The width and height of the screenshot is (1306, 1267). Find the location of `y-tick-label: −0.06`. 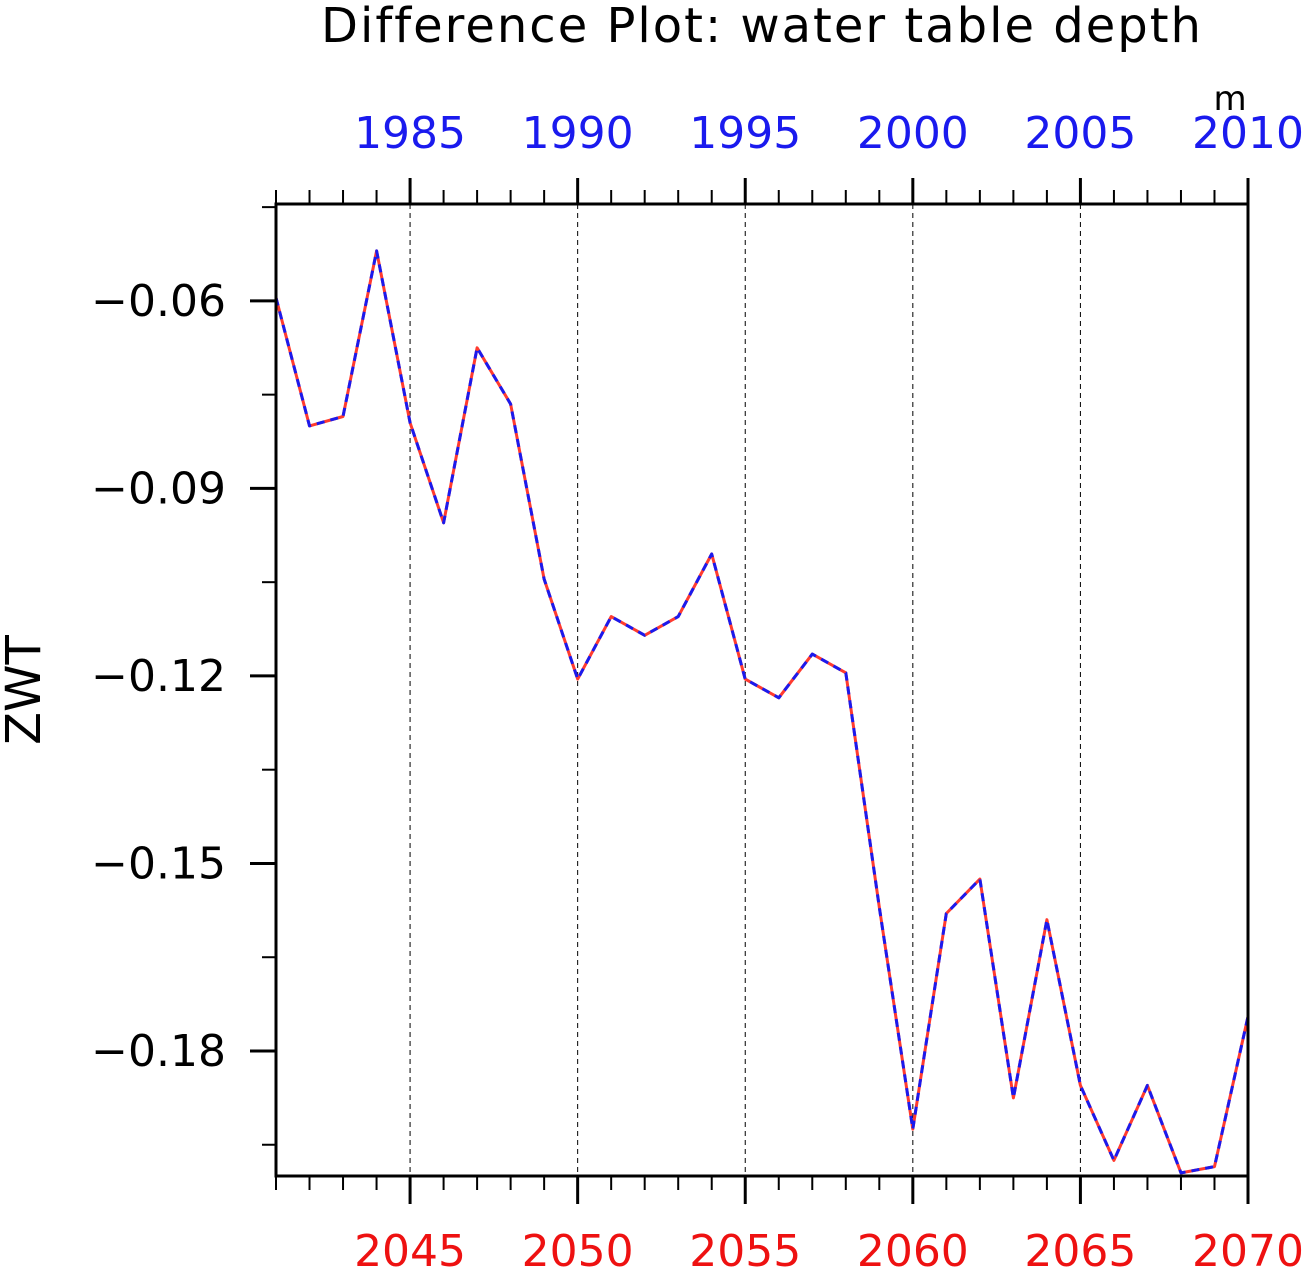

y-tick-label: −0.06 is located at coordinates (158, 301).